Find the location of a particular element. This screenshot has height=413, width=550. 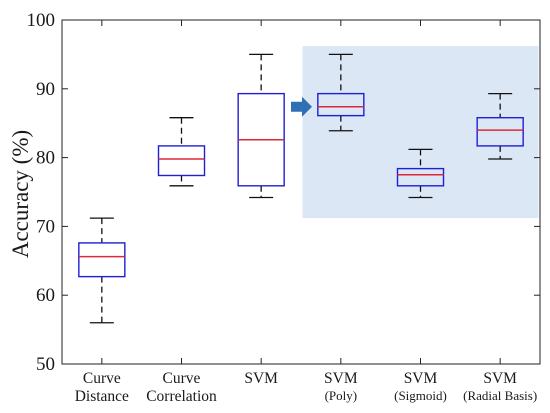

y-tick-label-50: 50 is located at coordinates (45, 364).